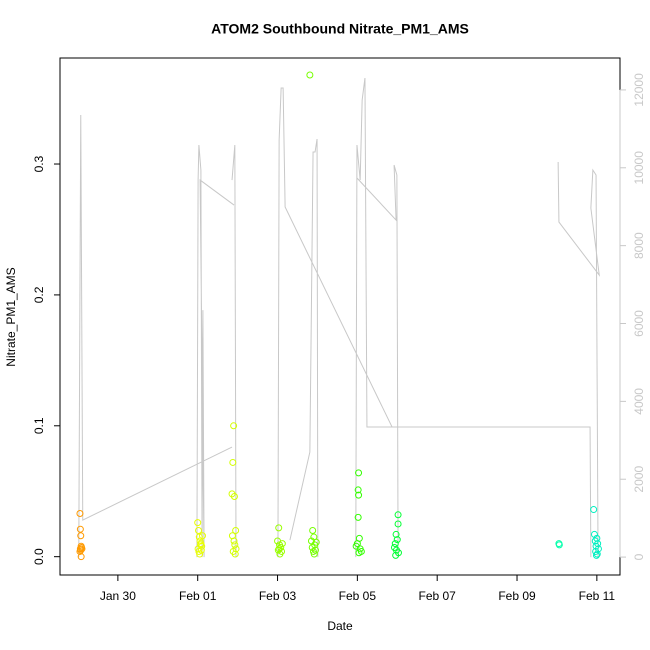 This screenshot has width=650, height=650. Describe the element at coordinates (39, 163) in the screenshot. I see `y-tick-label: 0.3` at that location.